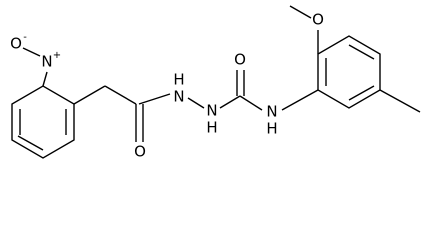 This screenshot has width=428, height=240. Describe the element at coordinates (57, 55) in the screenshot. I see `charge: +` at that location.